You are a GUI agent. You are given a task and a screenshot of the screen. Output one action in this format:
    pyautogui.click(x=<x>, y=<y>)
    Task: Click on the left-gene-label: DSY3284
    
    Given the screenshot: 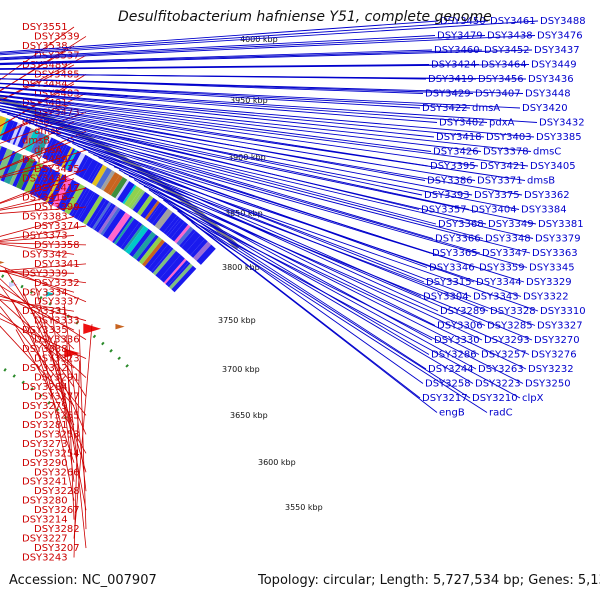 What is the action you would take?
    pyautogui.click(x=45, y=387)
    